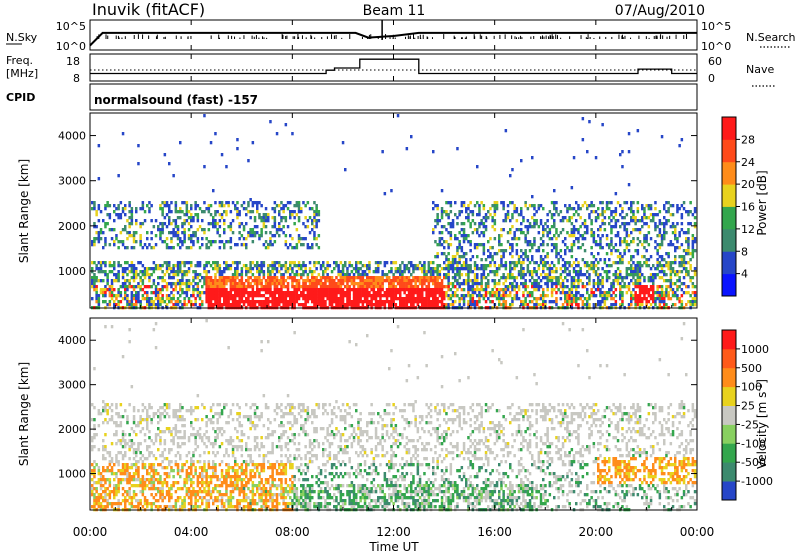 Image resolution: width=800 pixels, height=554 pixels. I want to click on sky-trace, so click(393, 33).